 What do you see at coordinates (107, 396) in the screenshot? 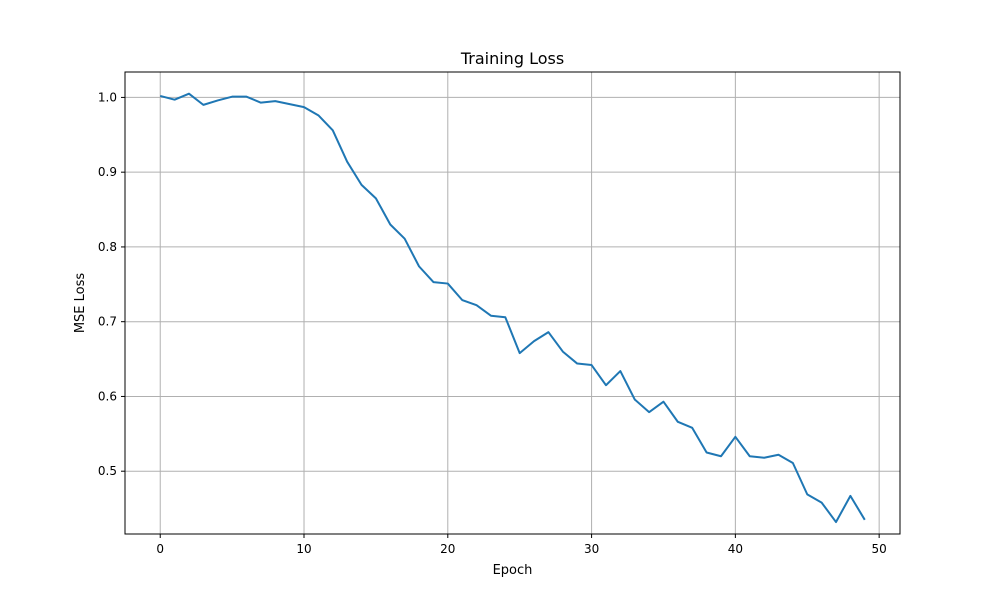
I see `y-tick-label: 0.6` at bounding box center [107, 396].